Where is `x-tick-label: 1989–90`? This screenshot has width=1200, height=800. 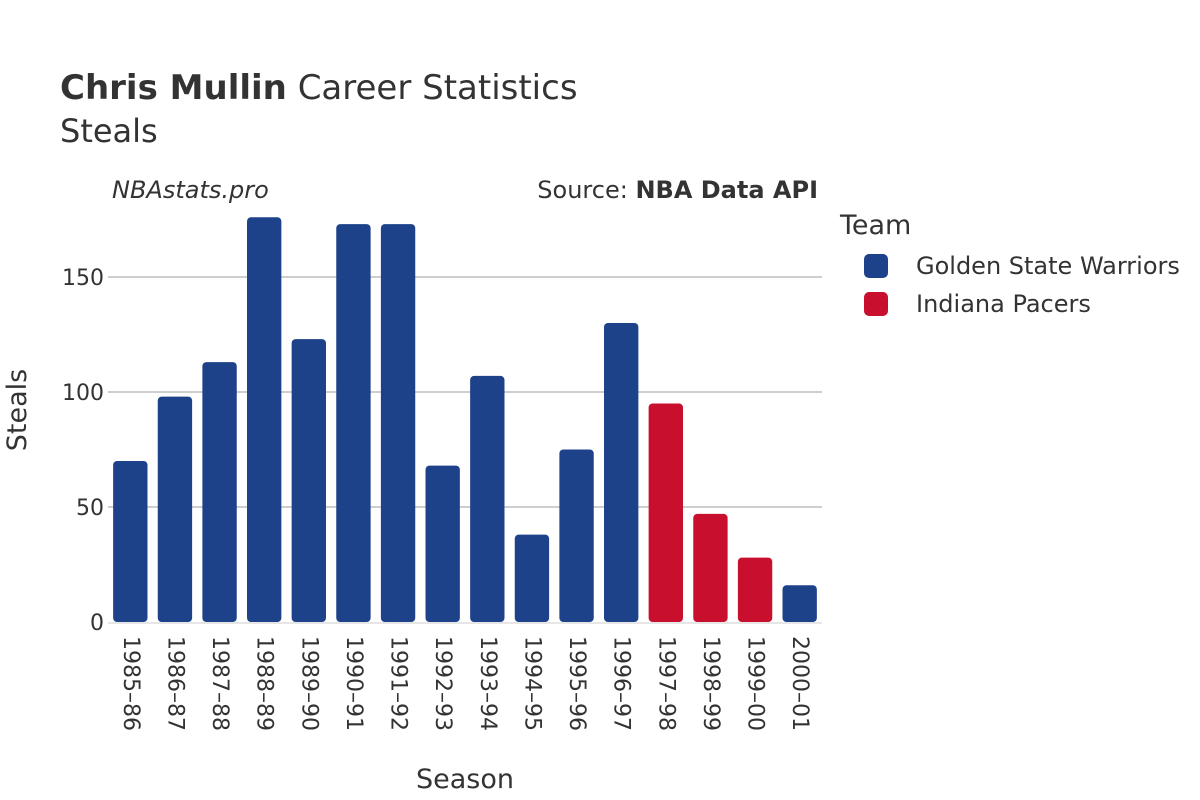 x-tick-label: 1989–90 is located at coordinates (308, 683).